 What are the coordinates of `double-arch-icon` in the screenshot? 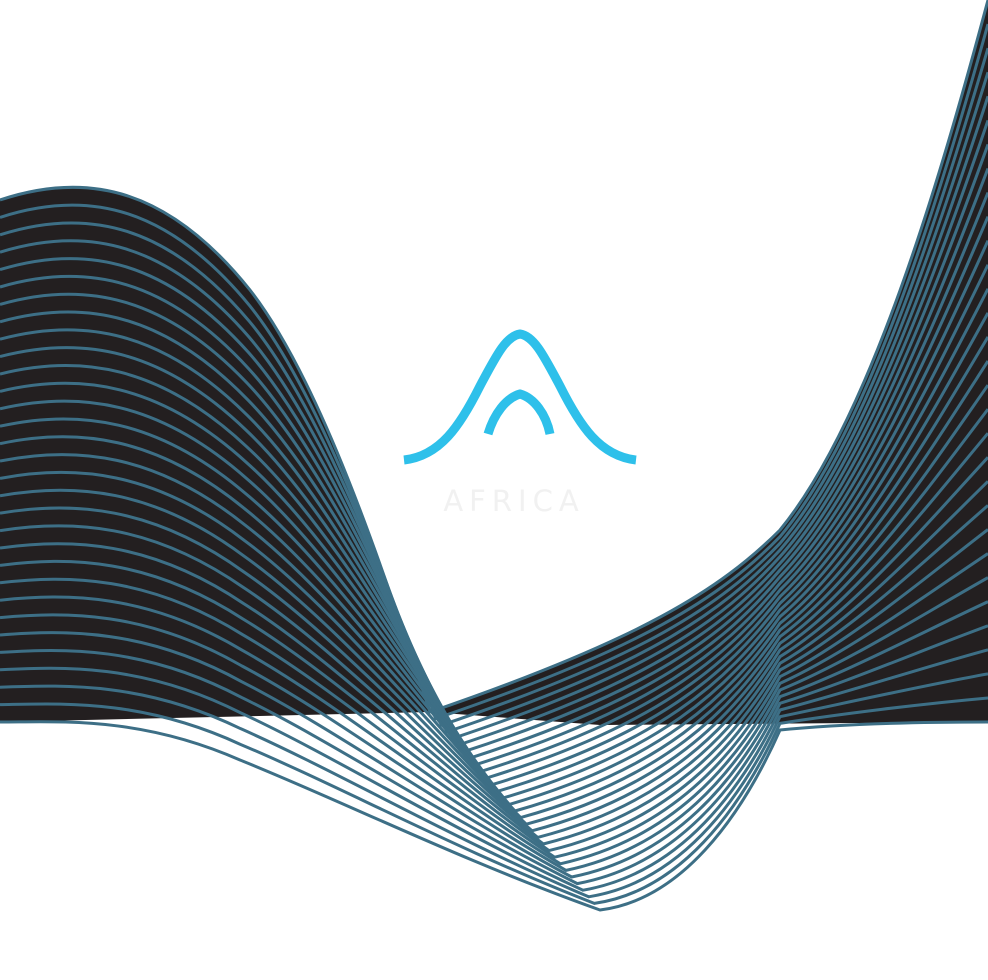 It's located at (520, 397).